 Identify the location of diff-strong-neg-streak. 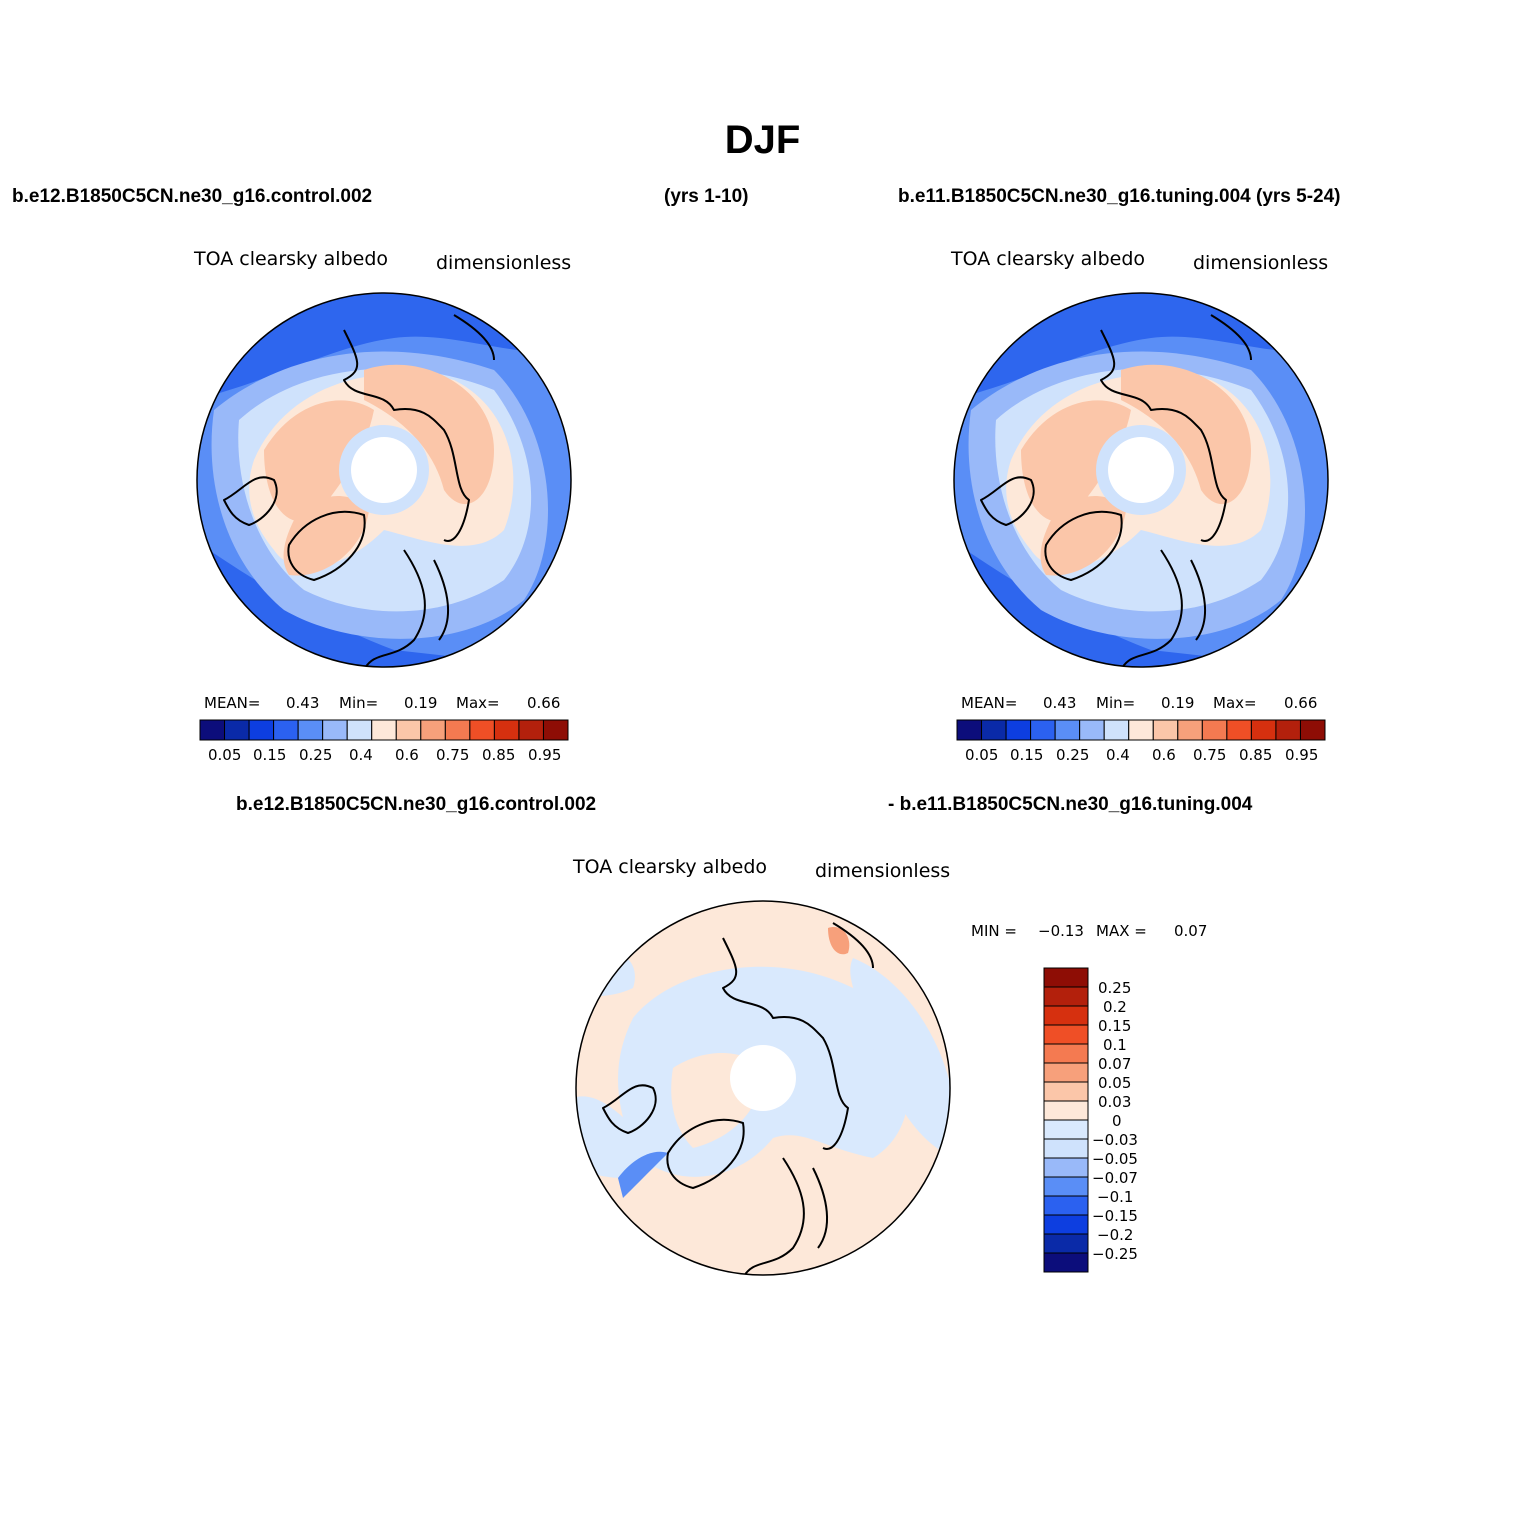
(643, 1174).